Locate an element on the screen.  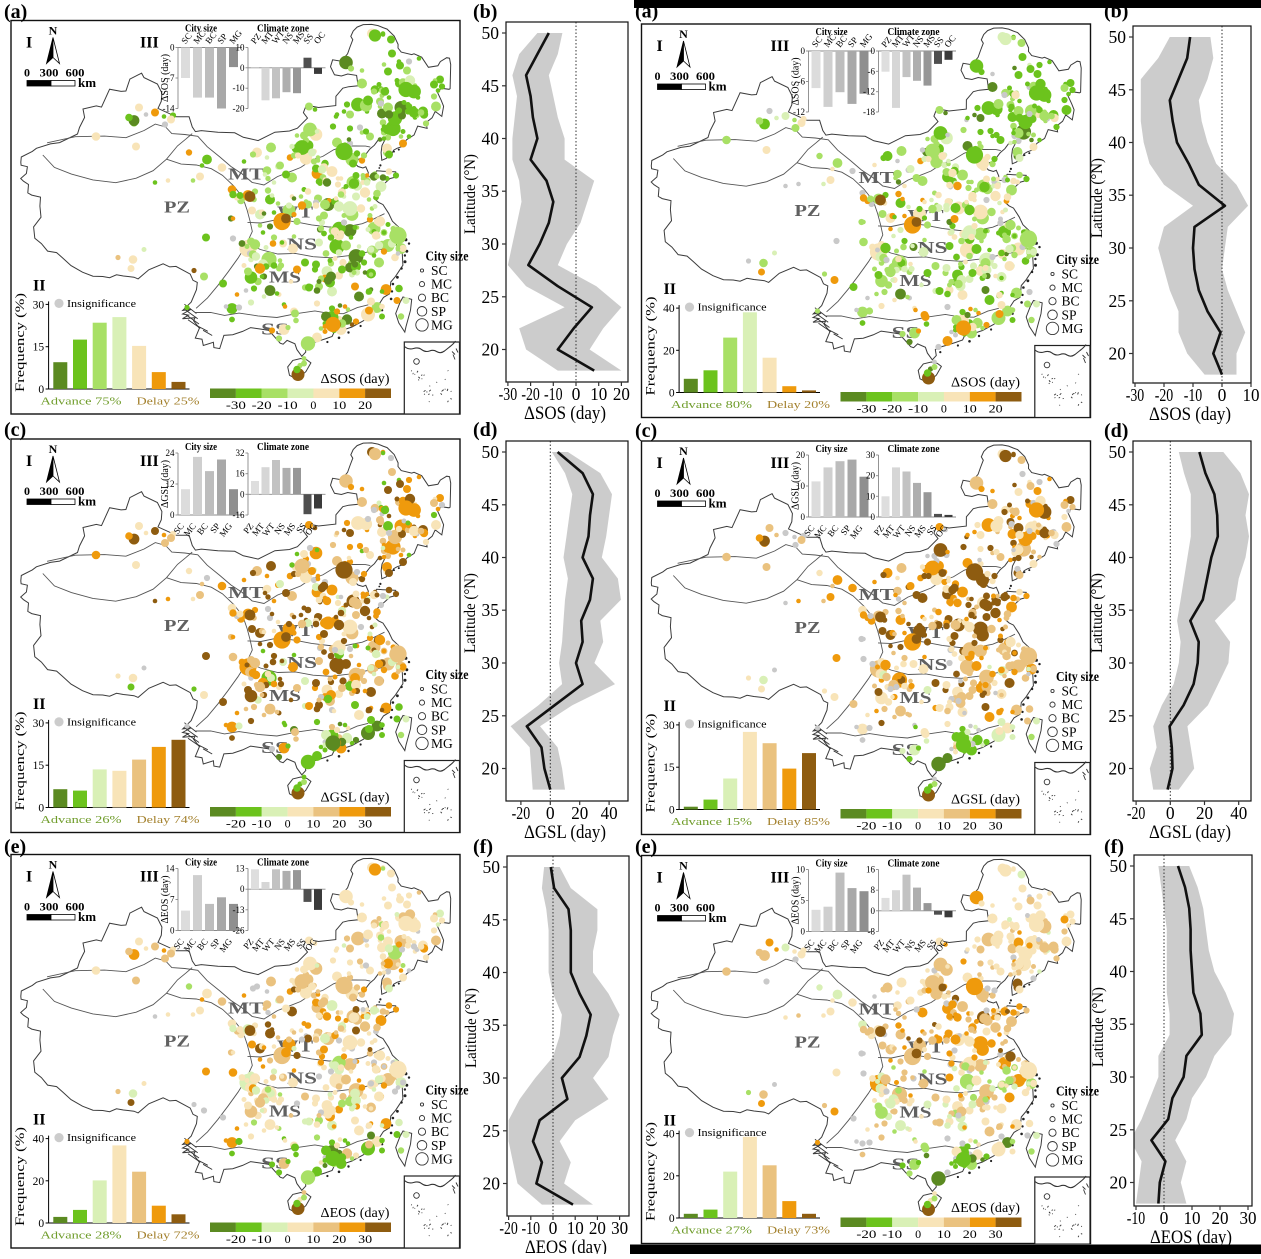
svg-text: 15 is located at coordinates (669, 768).